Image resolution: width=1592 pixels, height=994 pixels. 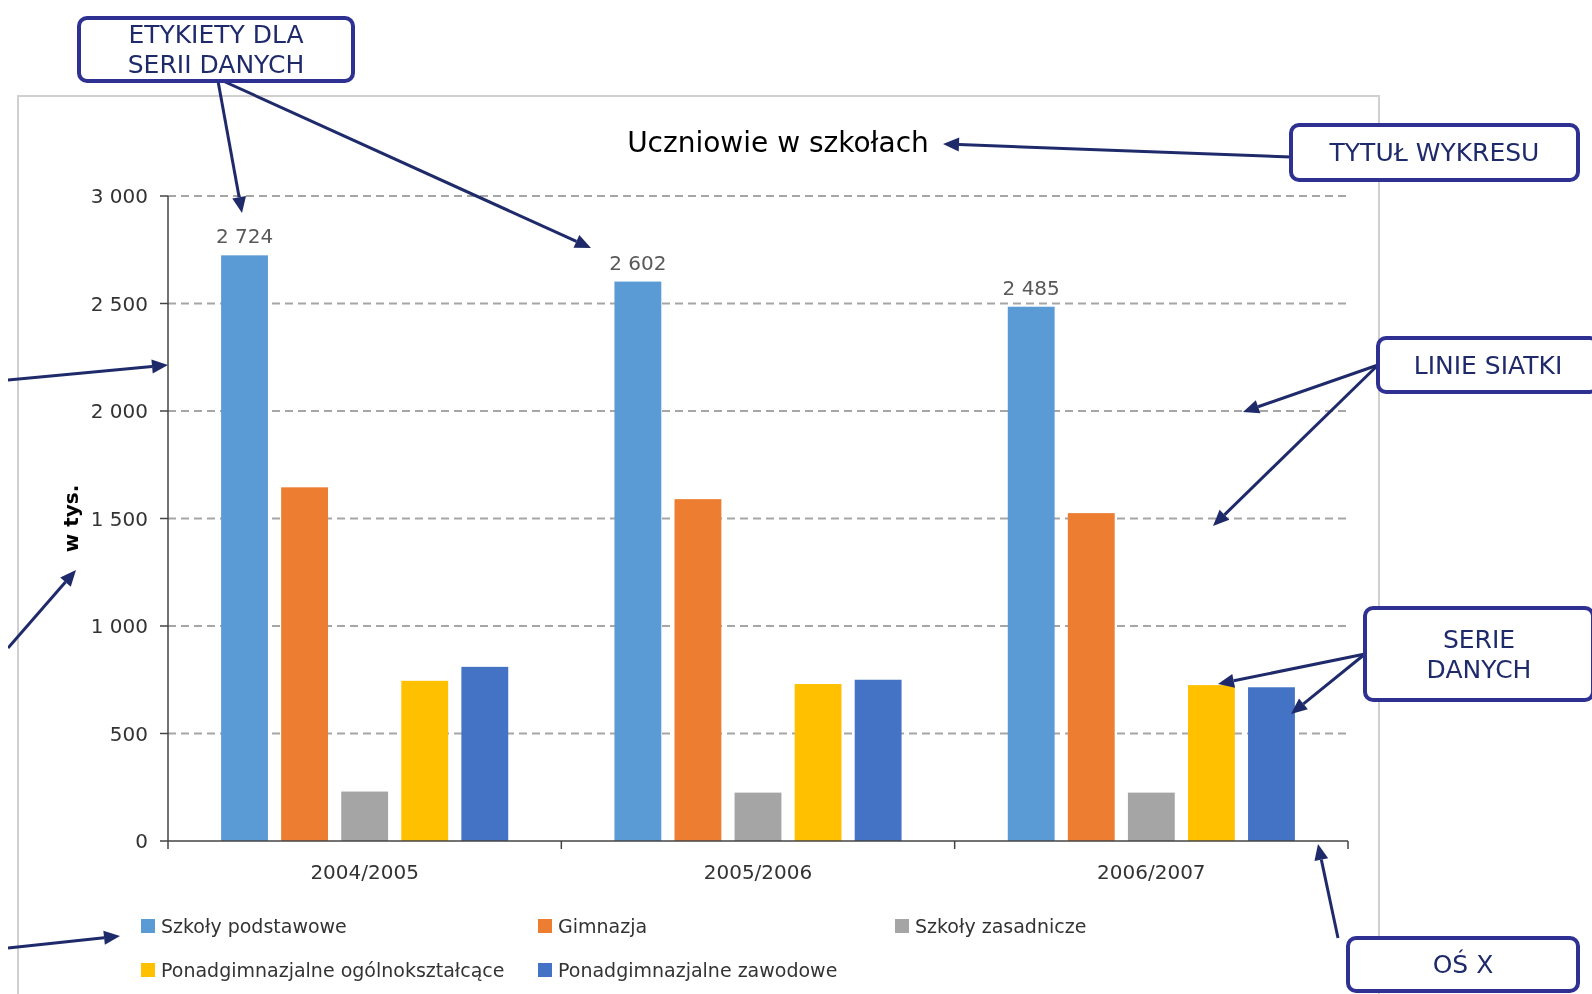 I want to click on data-label: 2 724, so click(x=244, y=236).